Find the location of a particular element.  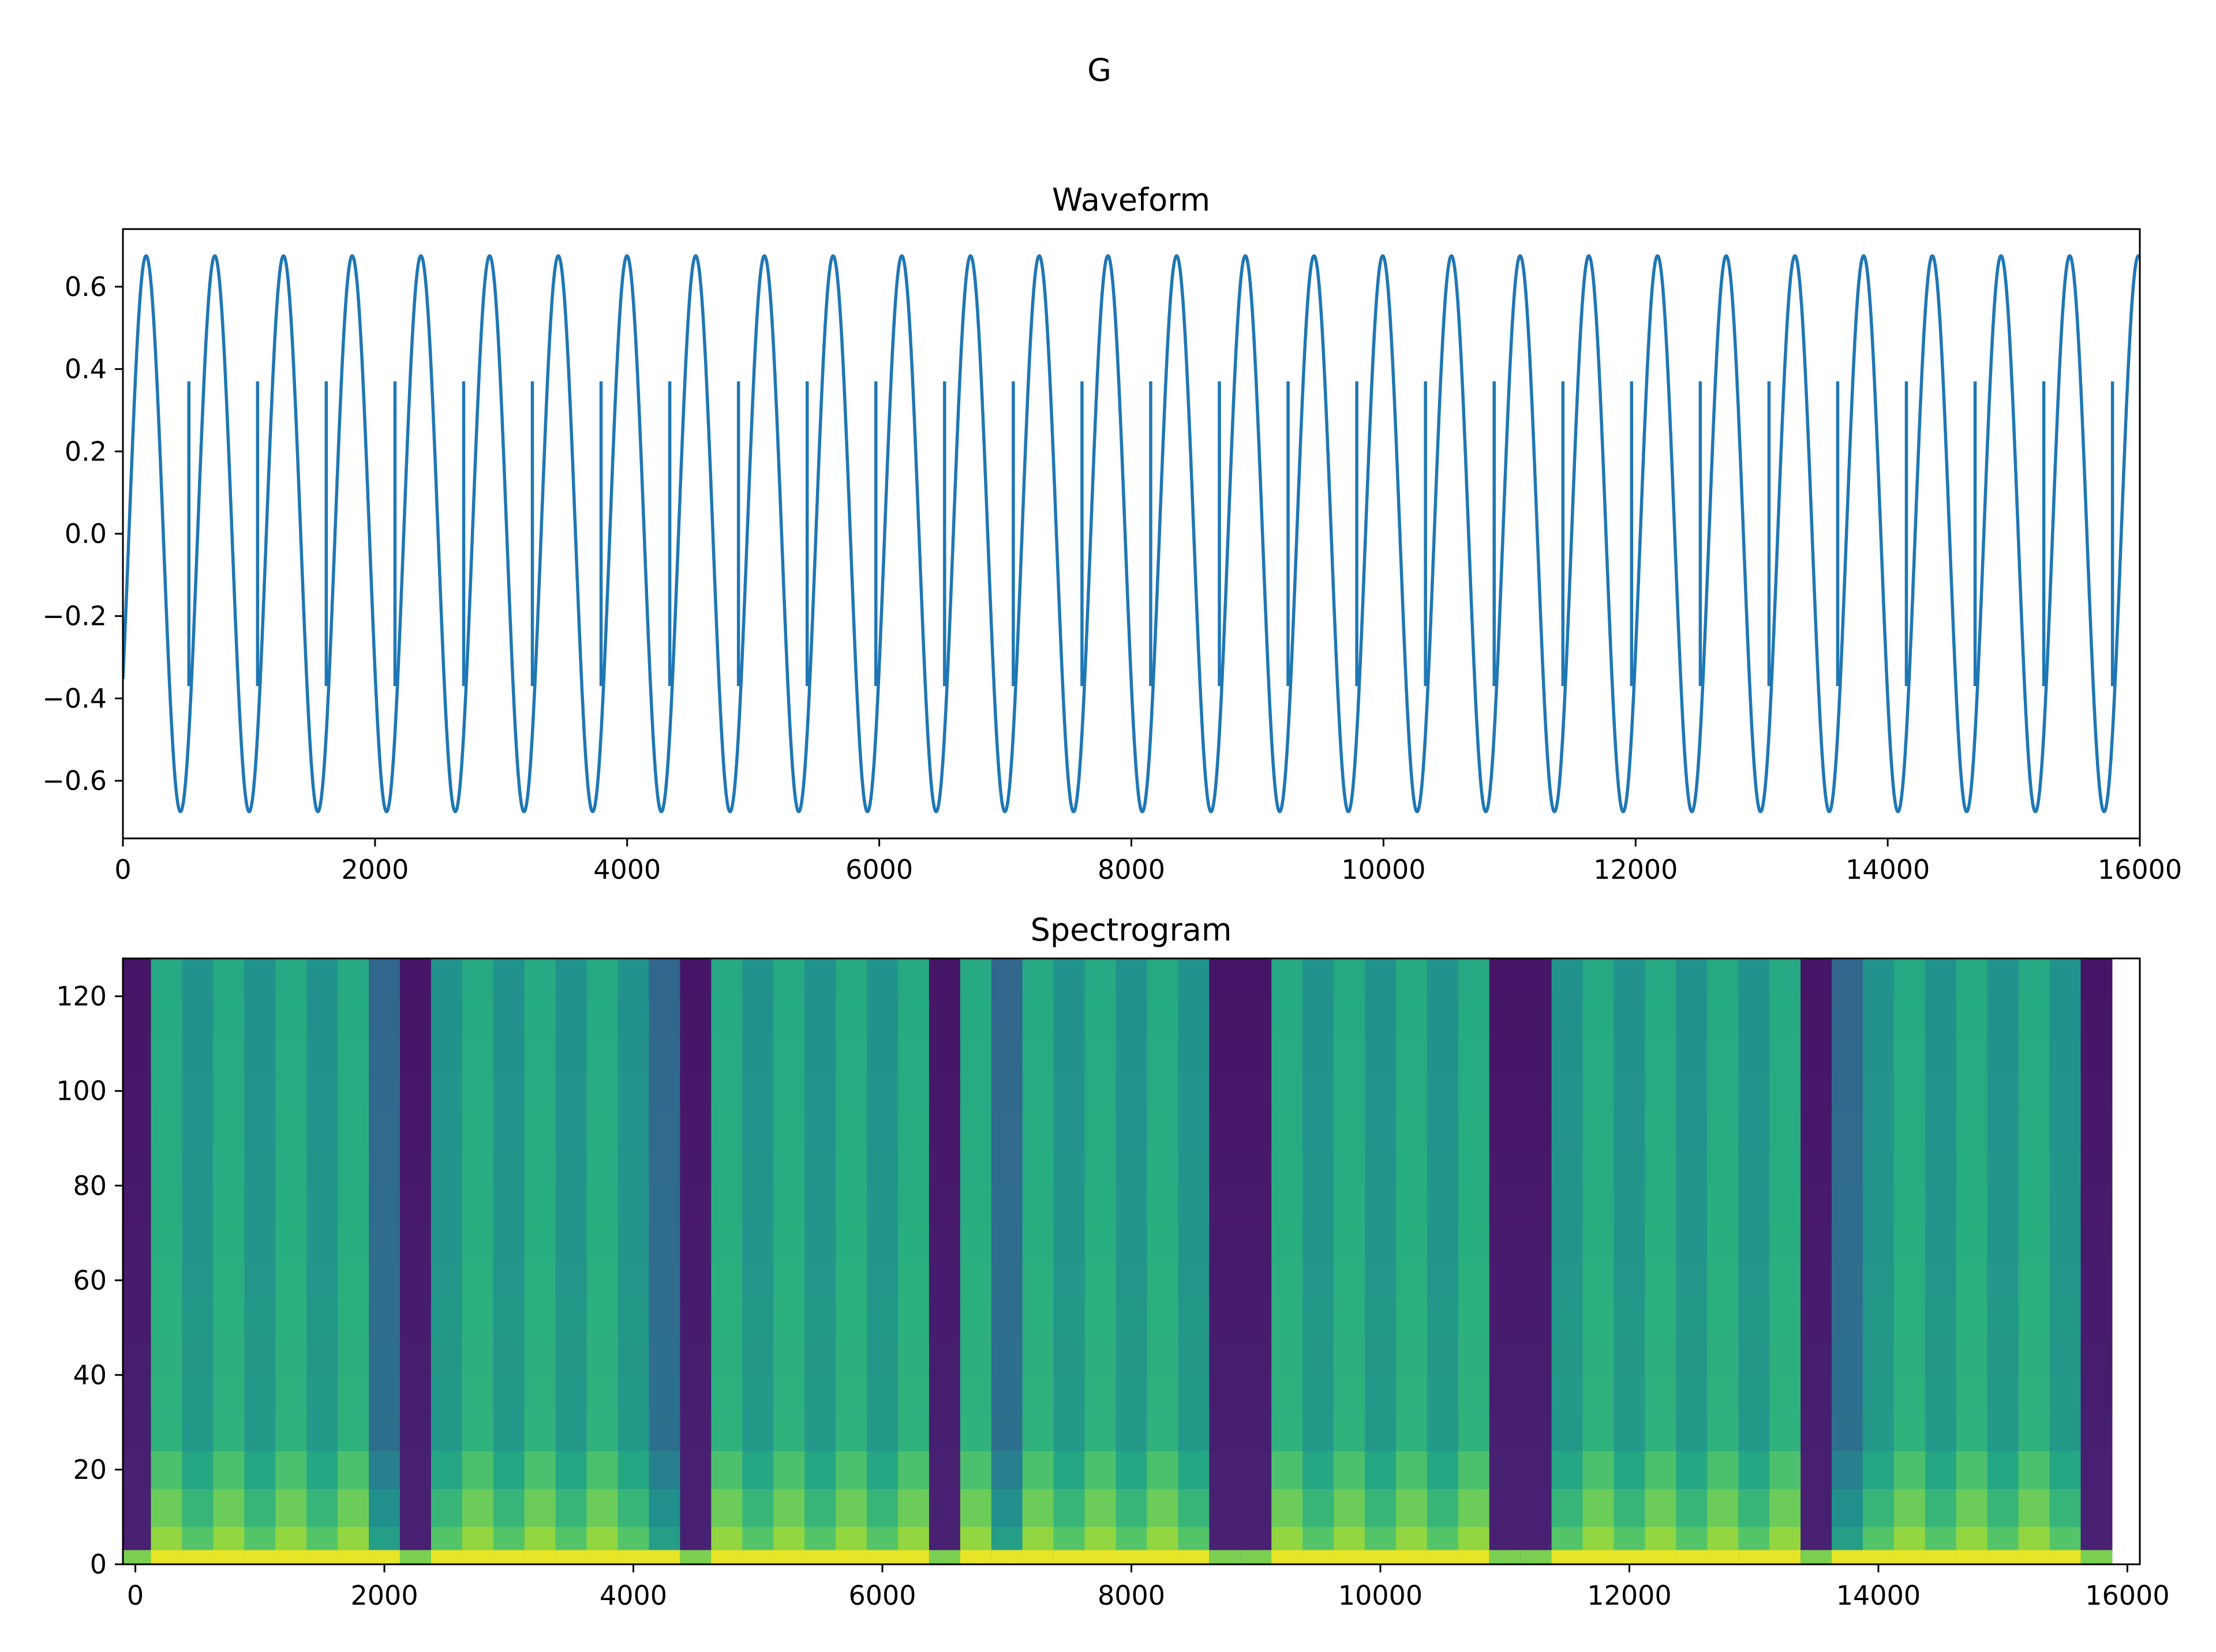

spectrogram-y-tick-label: 120 is located at coordinates (81, 996).